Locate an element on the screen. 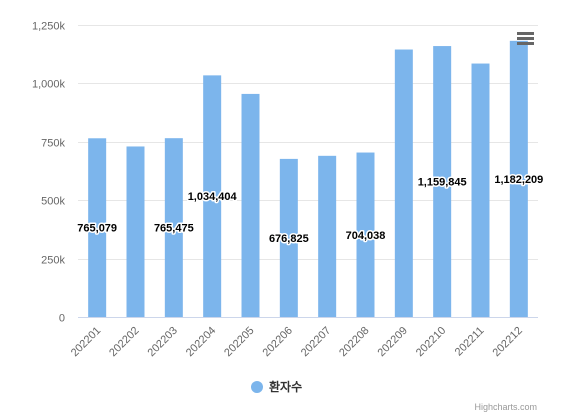 The image size is (563, 420). y-tick-label: 0 is located at coordinates (62, 319).